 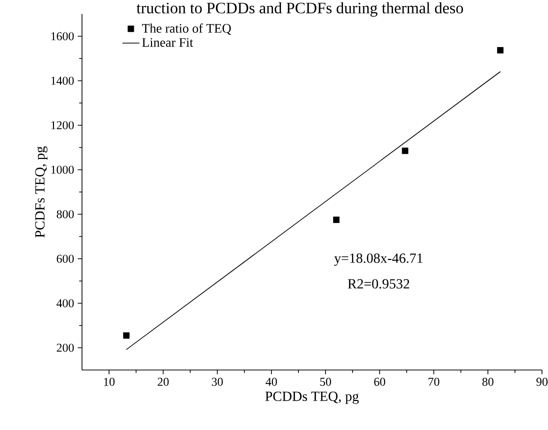 What do you see at coordinates (62, 80) in the screenshot?
I see `y-tick-label: 1400` at bounding box center [62, 80].